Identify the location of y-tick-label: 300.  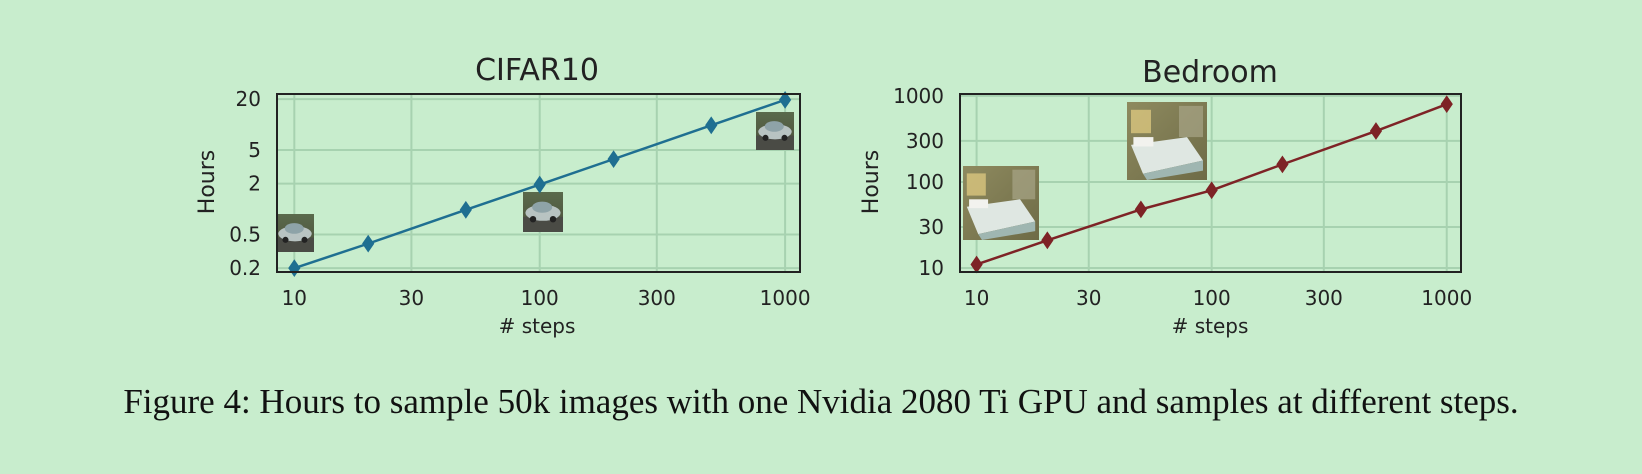
(925, 141).